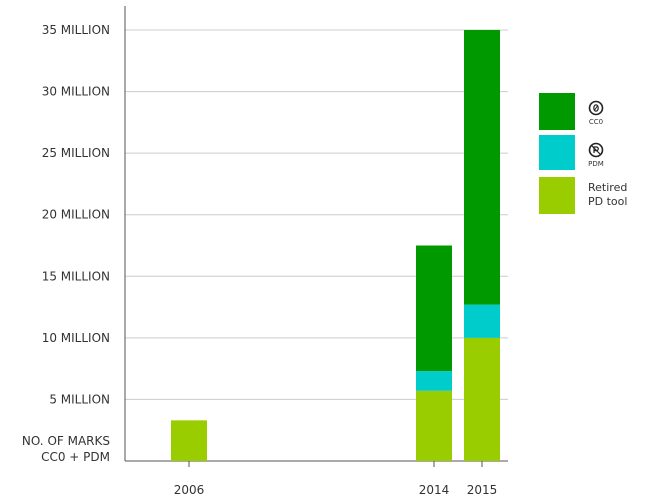 This screenshot has width=649, height=500. Describe the element at coordinates (434, 308) in the screenshot. I see `bar-2014-cc0` at that location.